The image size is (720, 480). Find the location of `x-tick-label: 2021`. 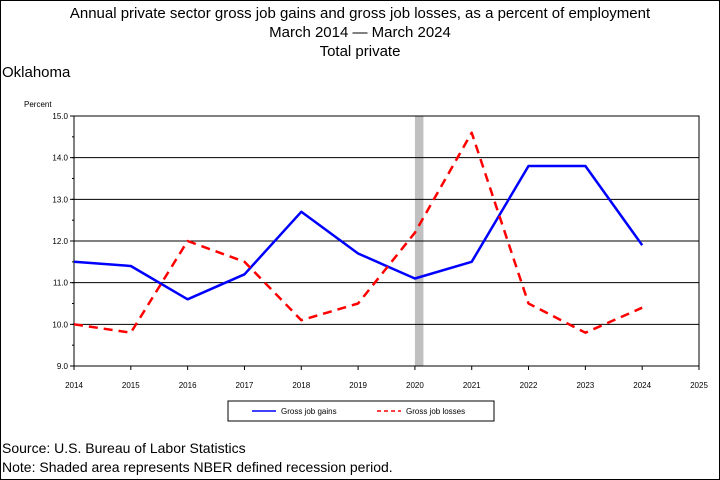

x-tick-label: 2021 is located at coordinates (472, 385).